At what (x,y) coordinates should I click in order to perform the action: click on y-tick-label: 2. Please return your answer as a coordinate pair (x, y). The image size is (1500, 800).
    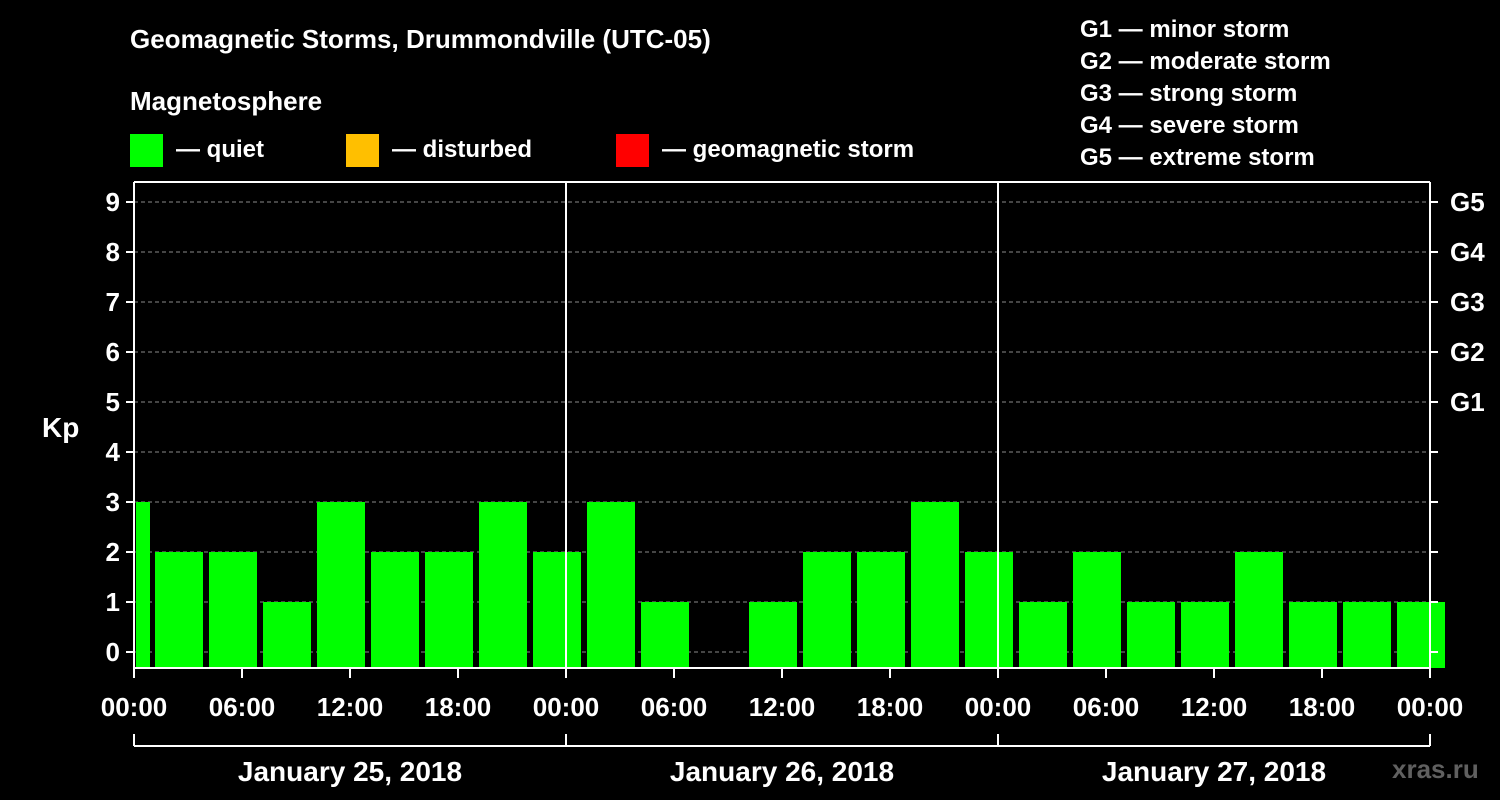
    Looking at the image, I should click on (113, 552).